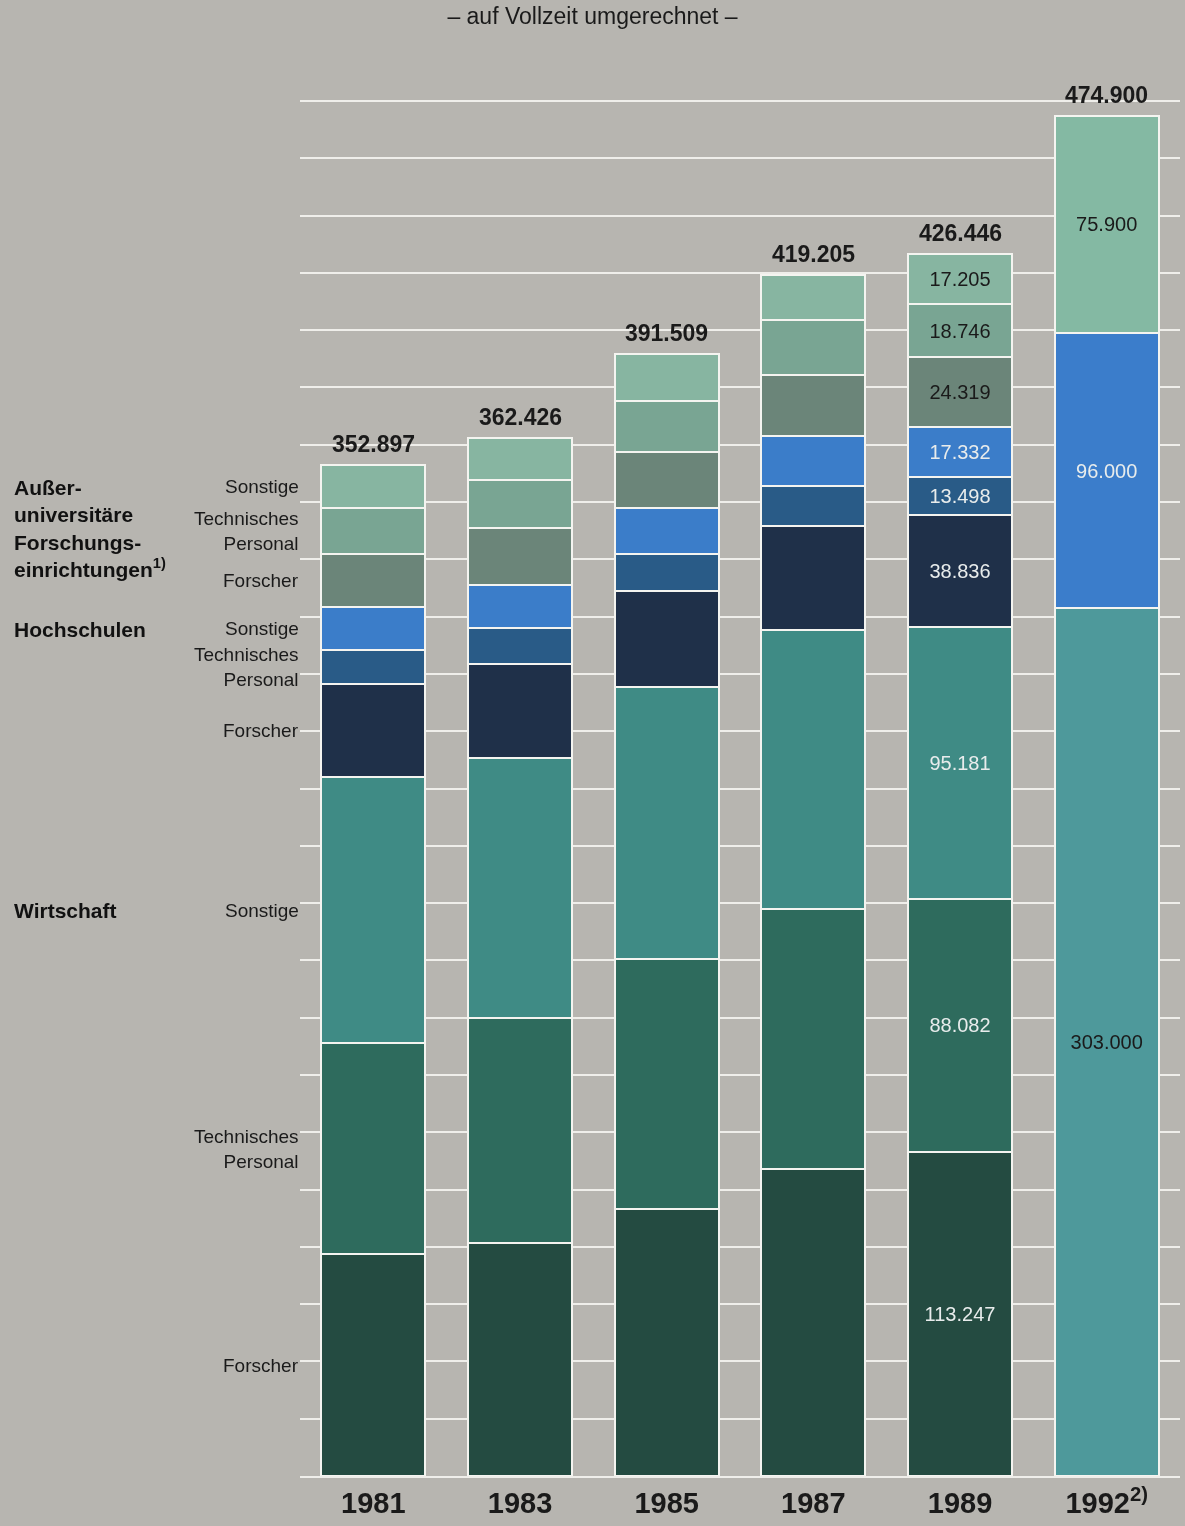 The image size is (1185, 1526). I want to click on text: Außer- universitäre Forschungs- einrichtungen$^{1)}$, so click(90, 528).